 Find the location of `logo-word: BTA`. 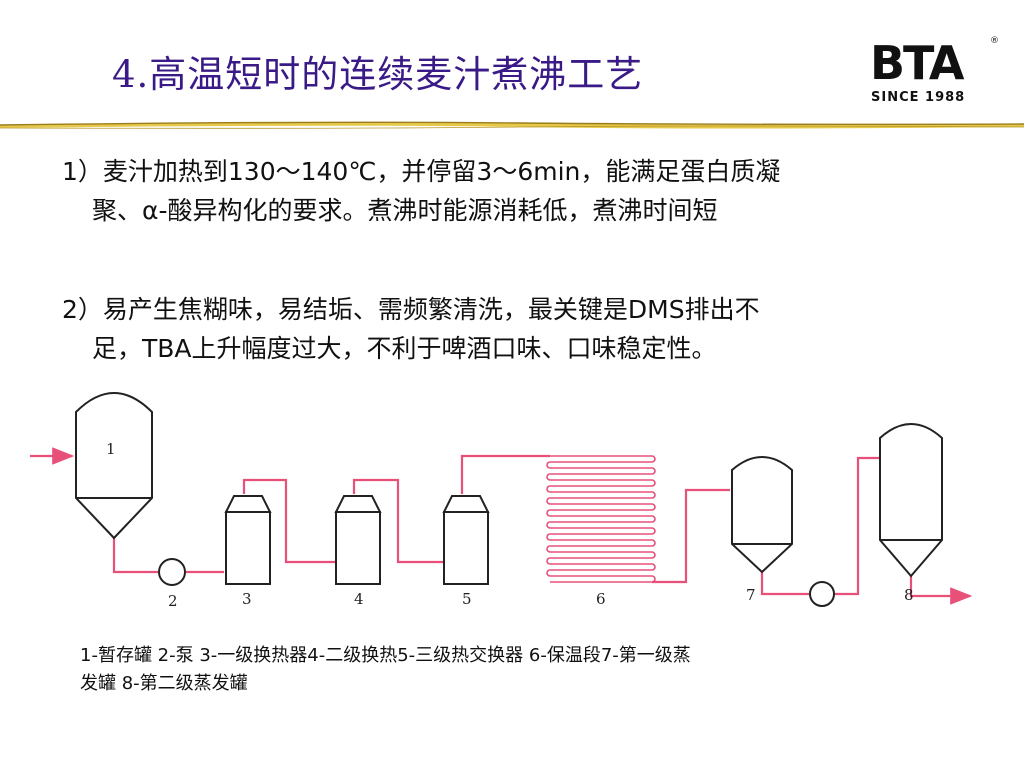

logo-word: BTA is located at coordinates (917, 63).